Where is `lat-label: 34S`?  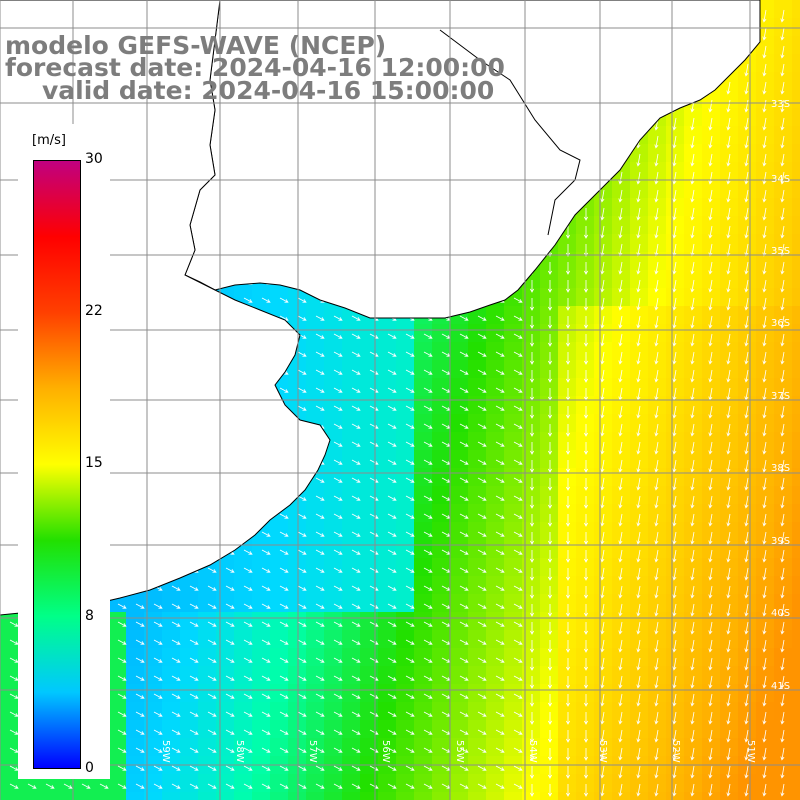
lat-label: 34S is located at coordinates (780, 179).